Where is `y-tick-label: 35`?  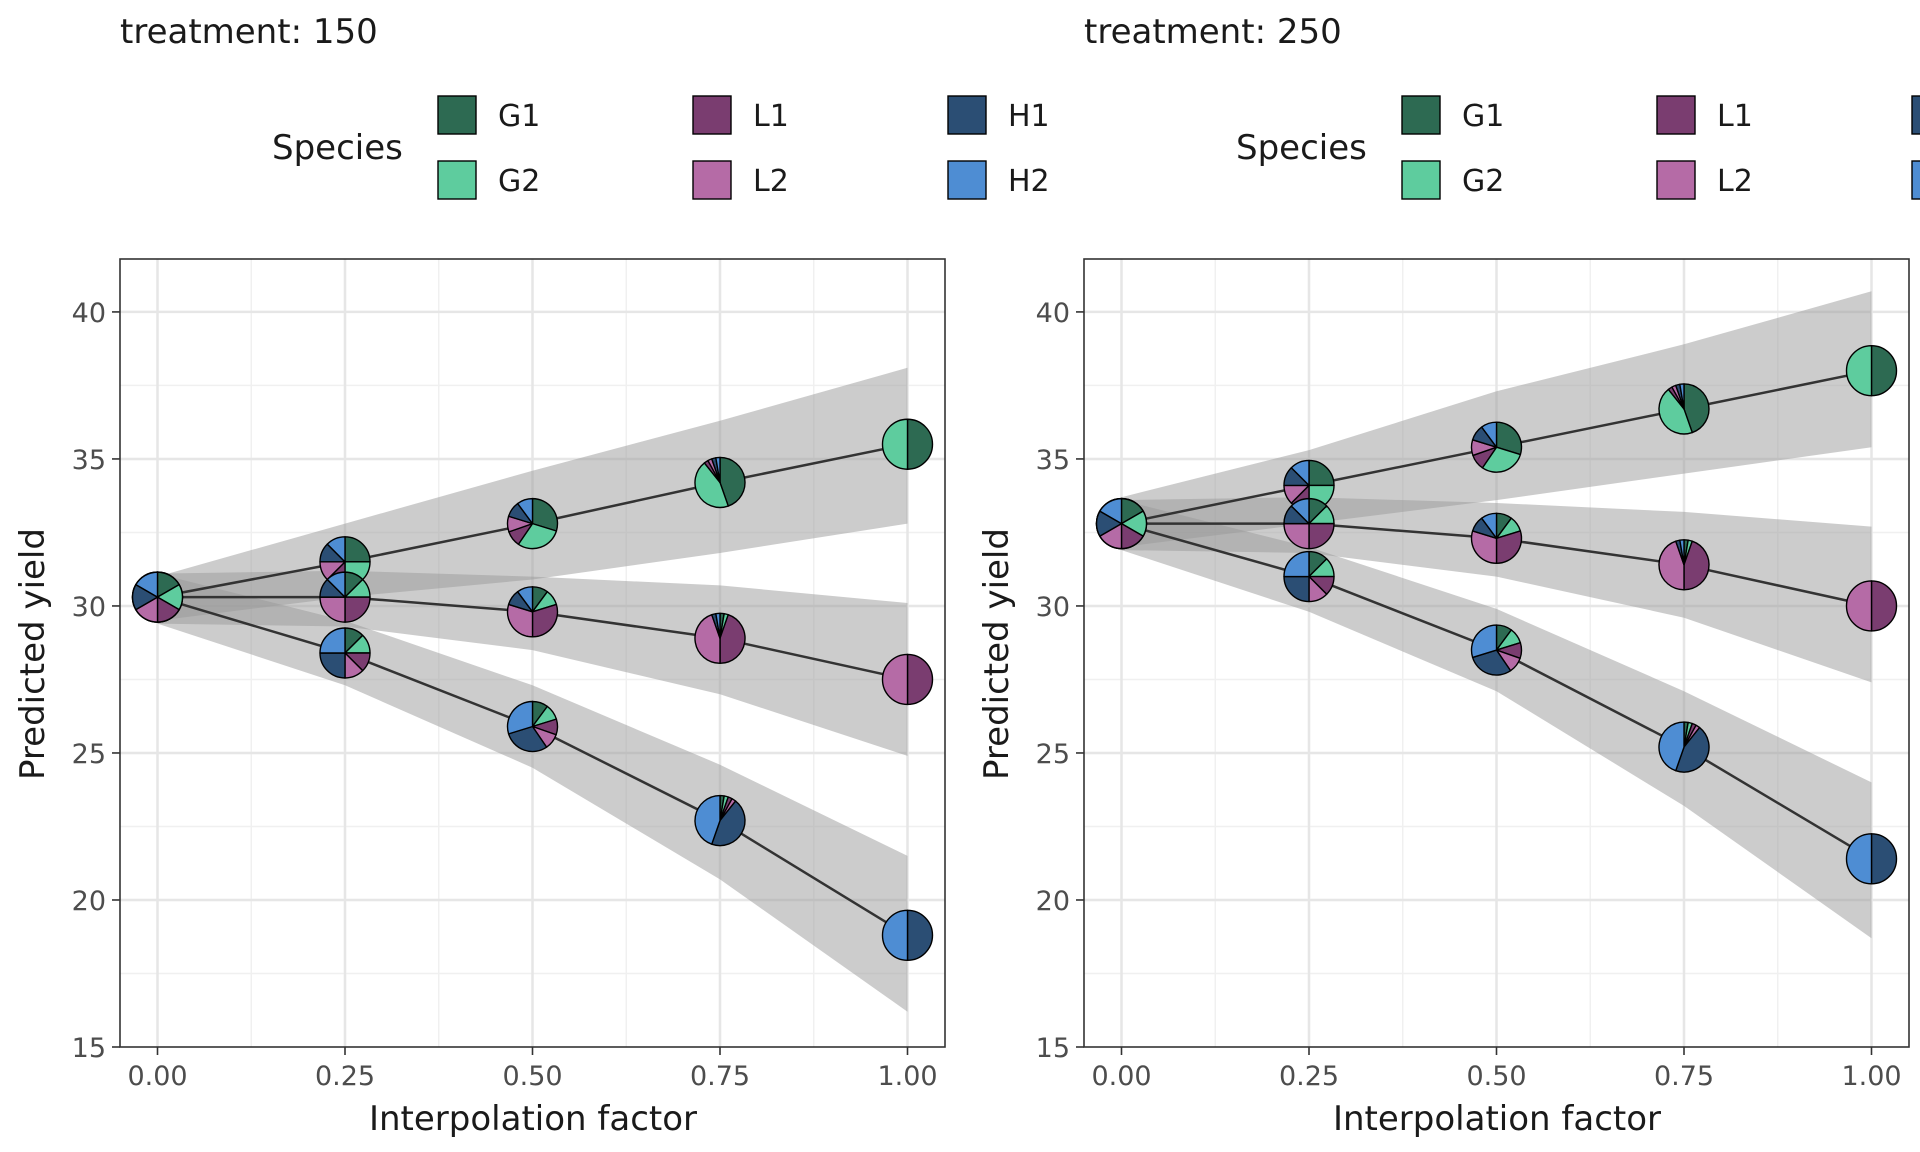
y-tick-label: 35 is located at coordinates (1053, 460).